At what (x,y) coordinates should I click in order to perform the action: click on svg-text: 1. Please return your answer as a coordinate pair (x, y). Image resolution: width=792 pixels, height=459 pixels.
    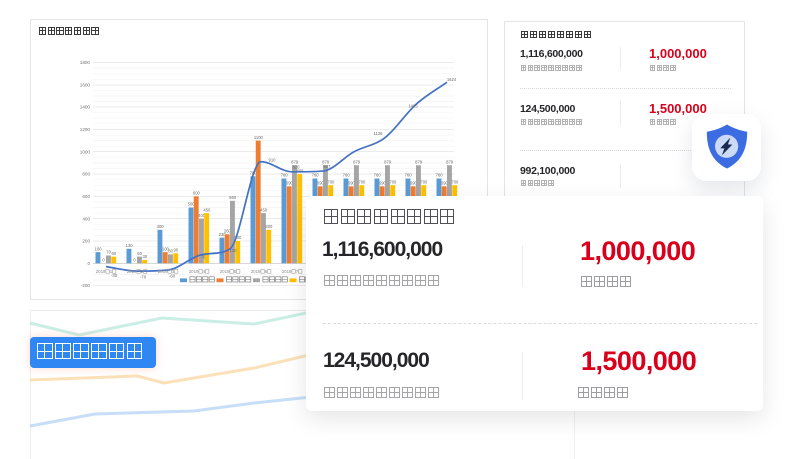
    Looking at the image, I should click on (111, 271).